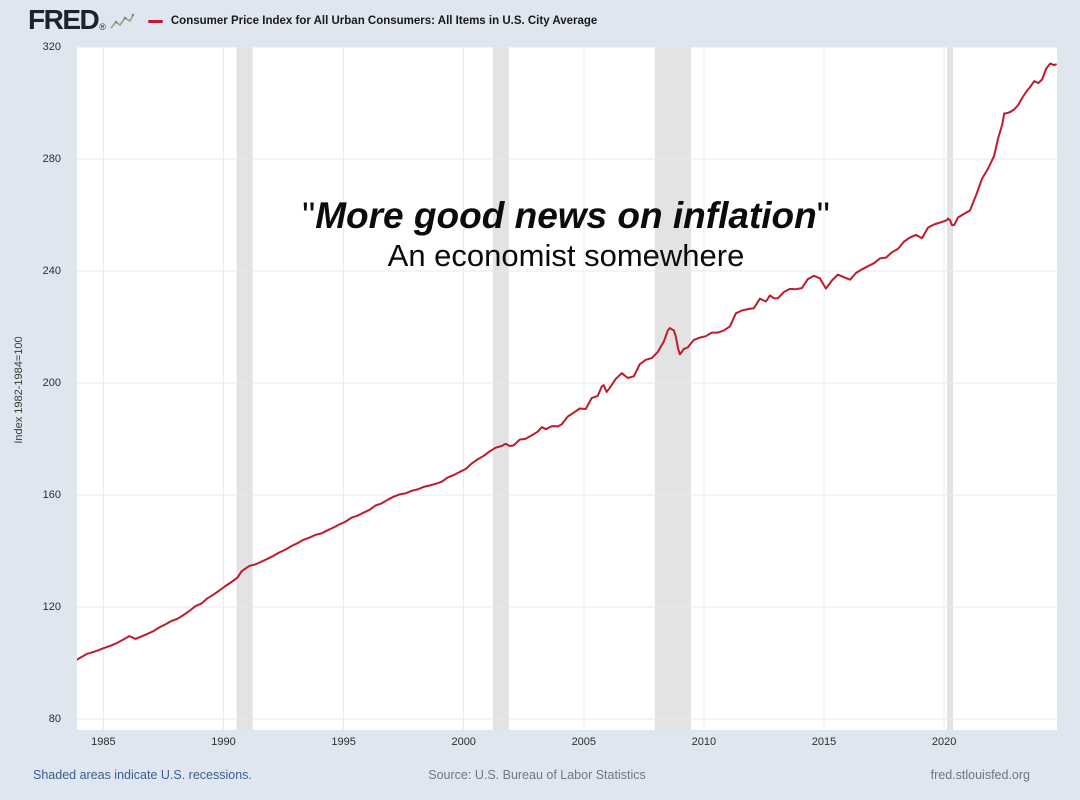 Image resolution: width=1080 pixels, height=800 pixels. Describe the element at coordinates (309, 215) in the screenshot. I see `open-quote: "` at that location.